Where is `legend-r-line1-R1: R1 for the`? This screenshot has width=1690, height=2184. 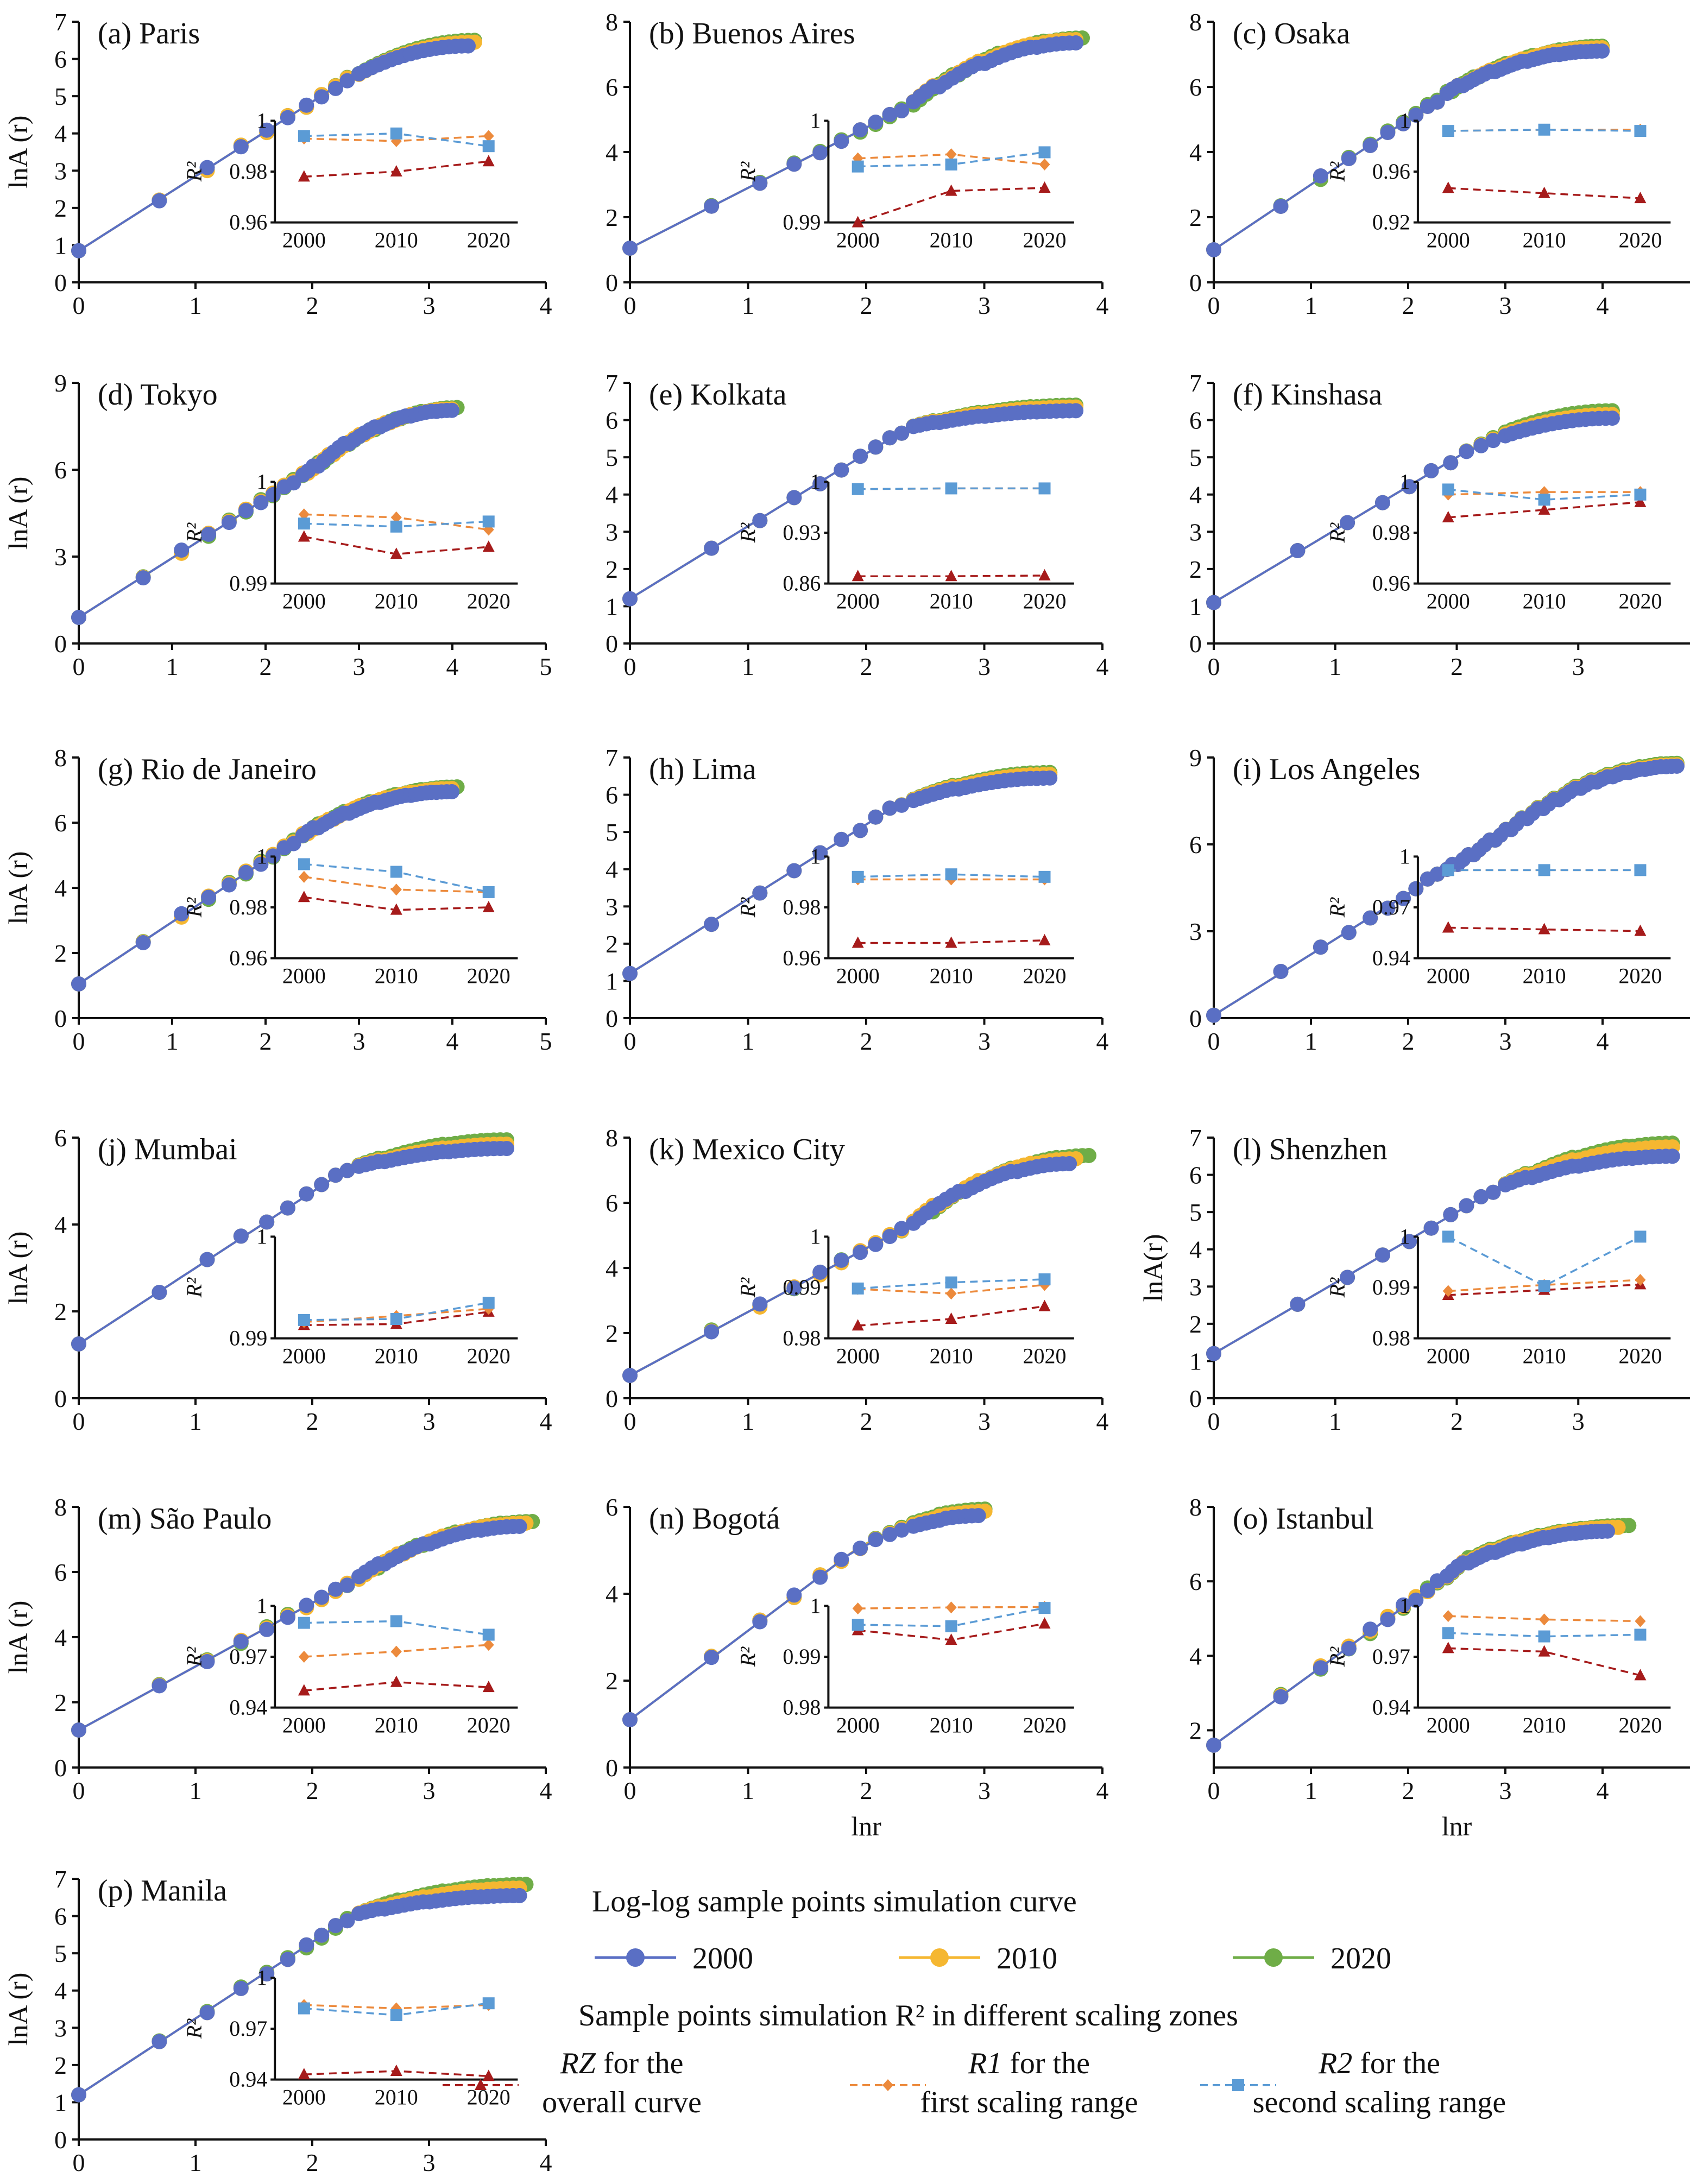 legend-r-line1-R1: R1 for the is located at coordinates (1029, 2063).